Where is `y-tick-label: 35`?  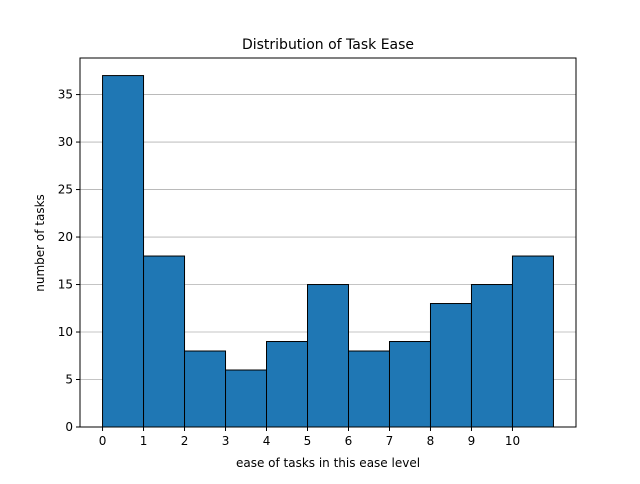
y-tick-label: 35 is located at coordinates (65, 95).